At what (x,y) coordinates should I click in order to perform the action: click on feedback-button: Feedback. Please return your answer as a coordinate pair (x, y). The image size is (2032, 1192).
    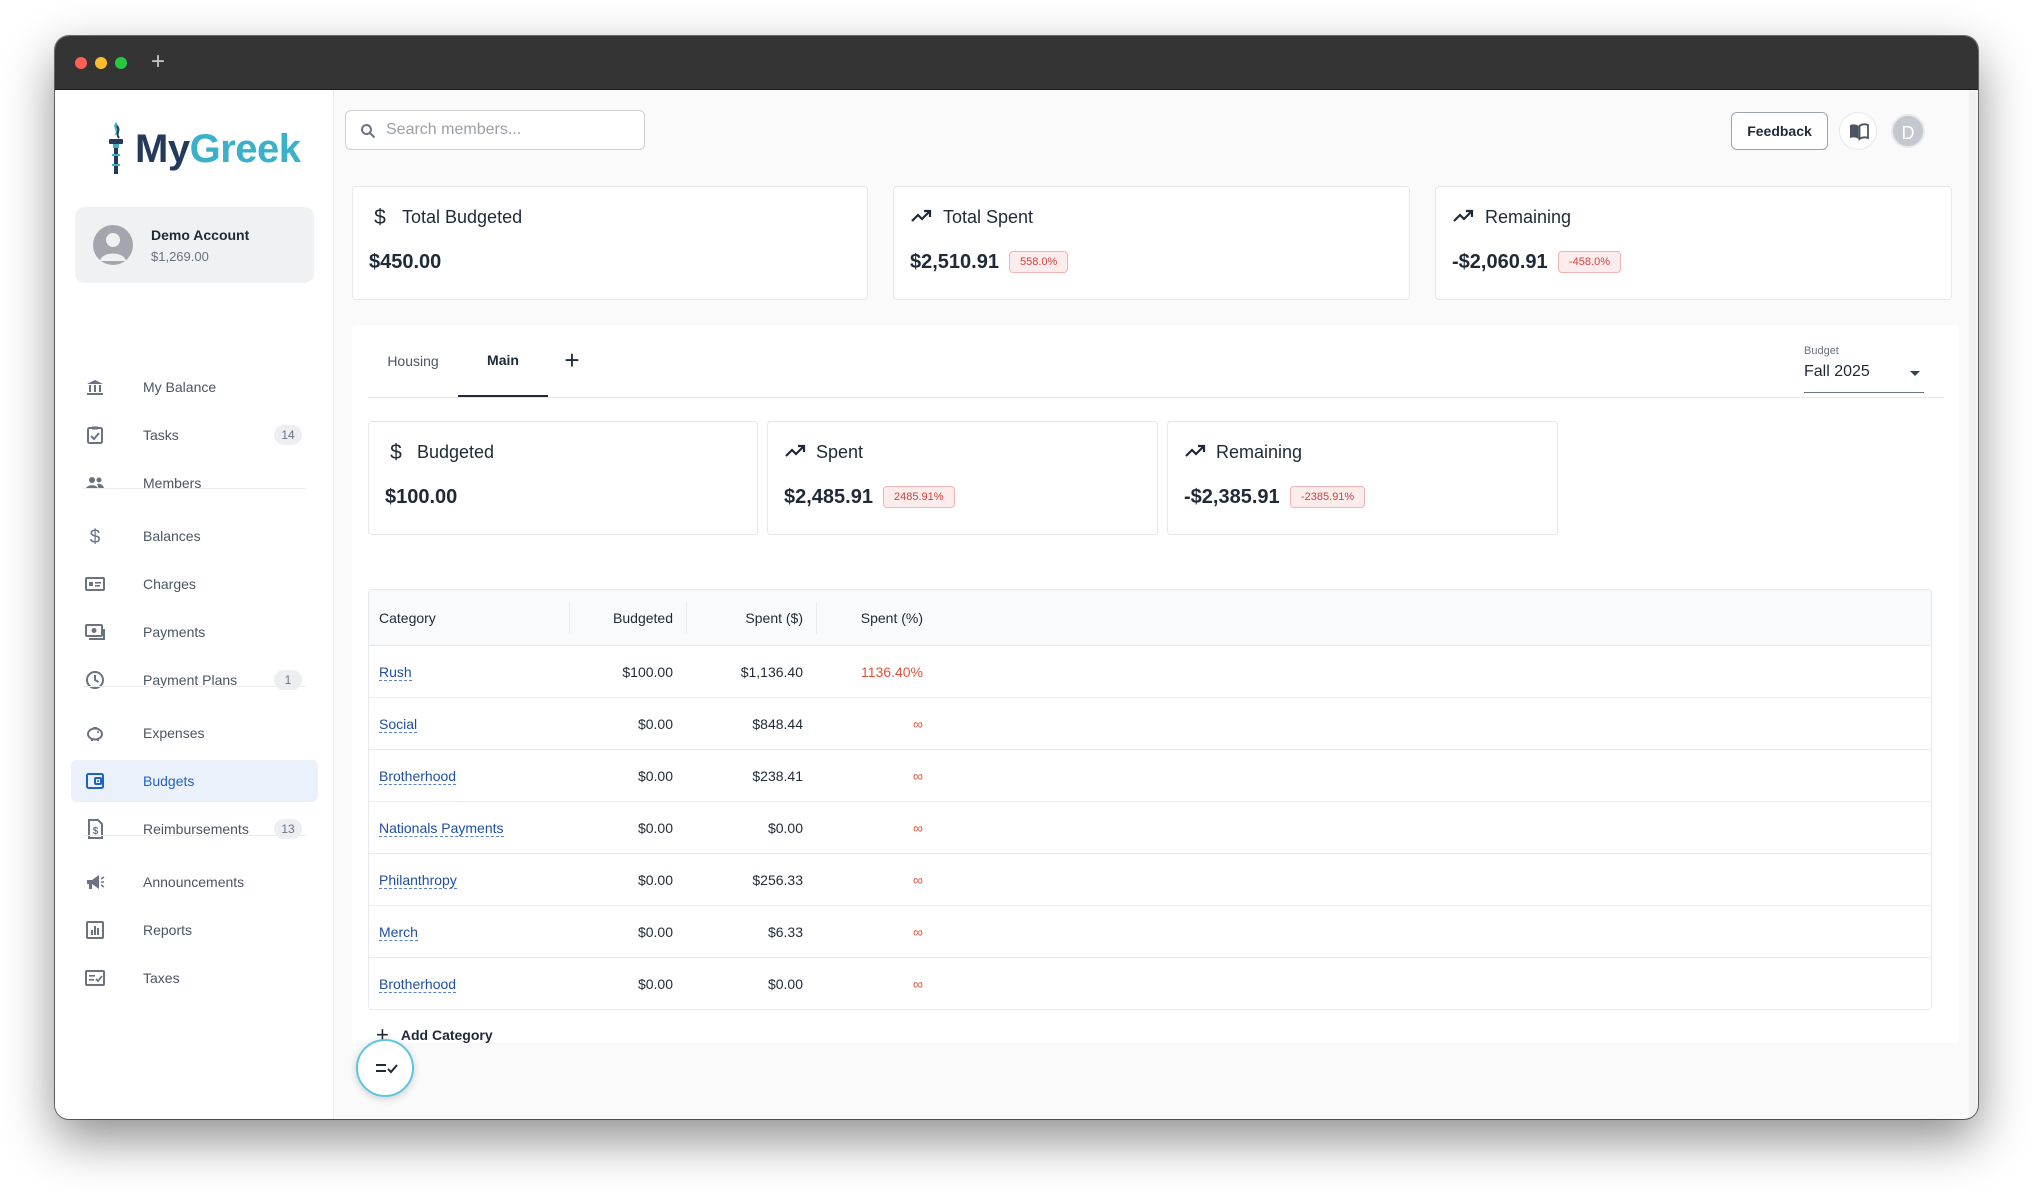
    Looking at the image, I should click on (1779, 131).